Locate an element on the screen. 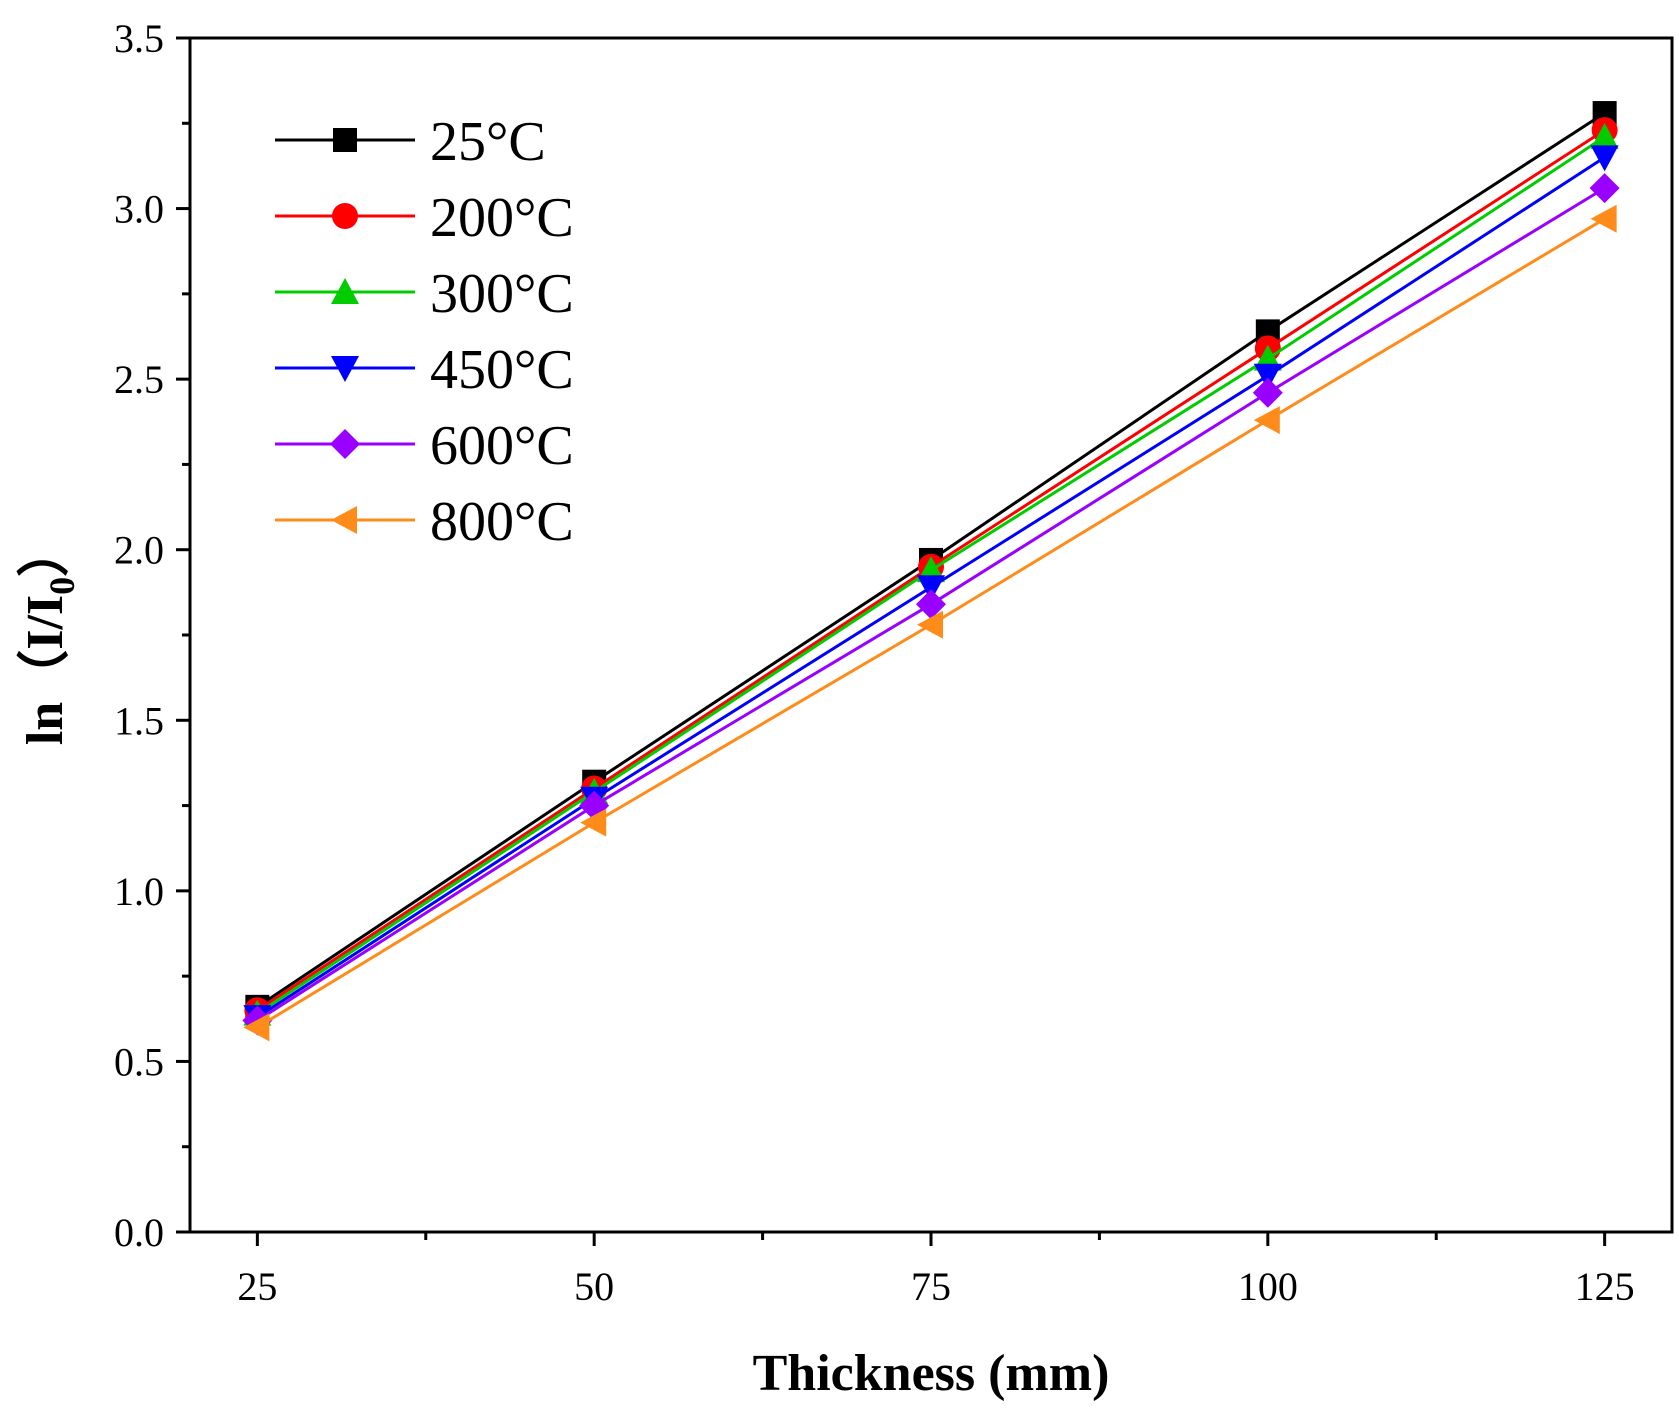 The width and height of the screenshot is (1679, 1422). x-tick-label: 25 is located at coordinates (257, 1286).